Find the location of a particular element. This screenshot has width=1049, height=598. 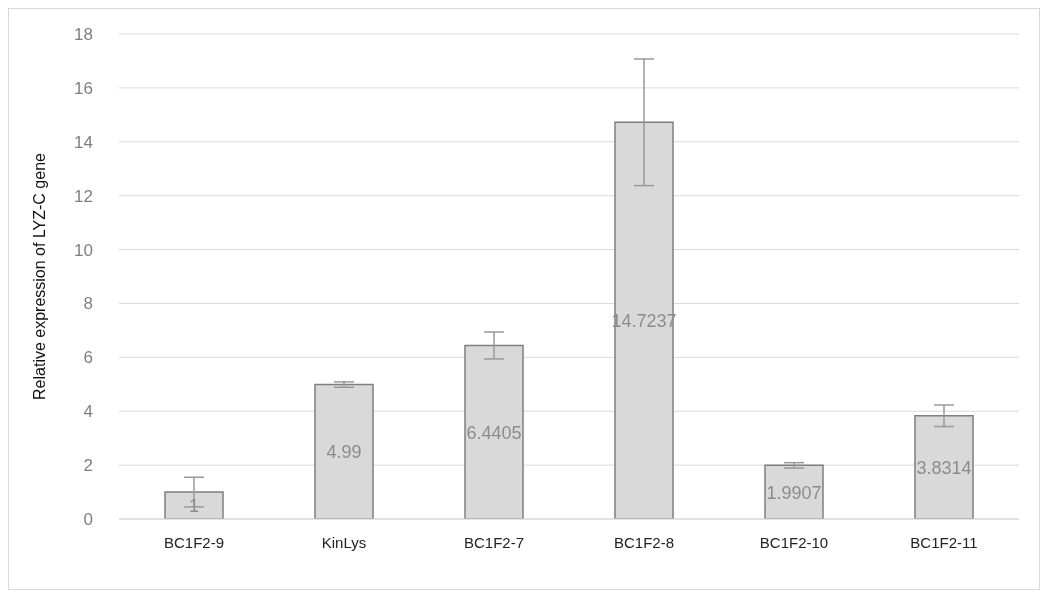

y-axis-title: Relative expression of LYZ-C gene is located at coordinates (39, 276).